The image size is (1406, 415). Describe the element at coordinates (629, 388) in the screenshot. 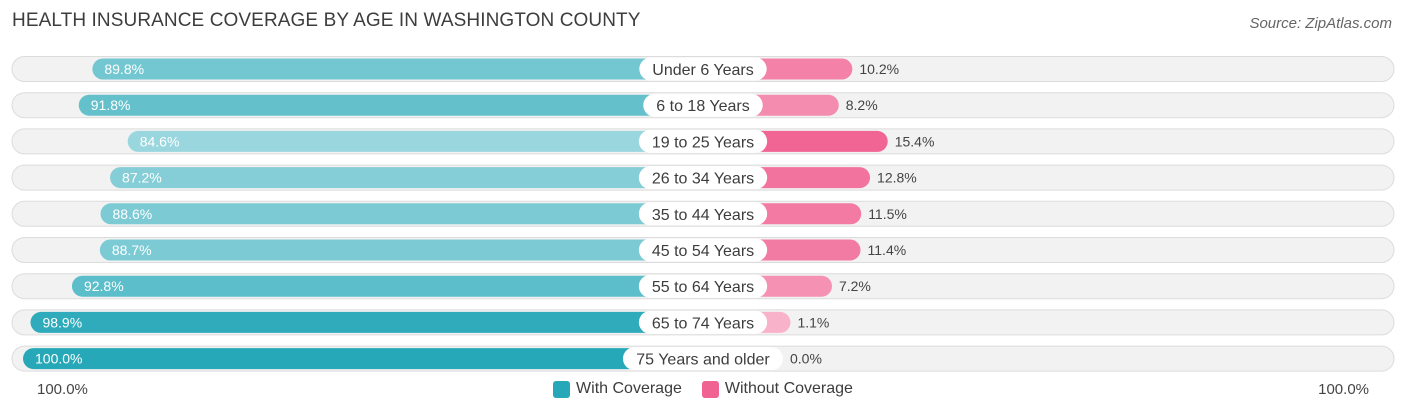

I see `legend-label-with-coverage: With Coverage` at that location.